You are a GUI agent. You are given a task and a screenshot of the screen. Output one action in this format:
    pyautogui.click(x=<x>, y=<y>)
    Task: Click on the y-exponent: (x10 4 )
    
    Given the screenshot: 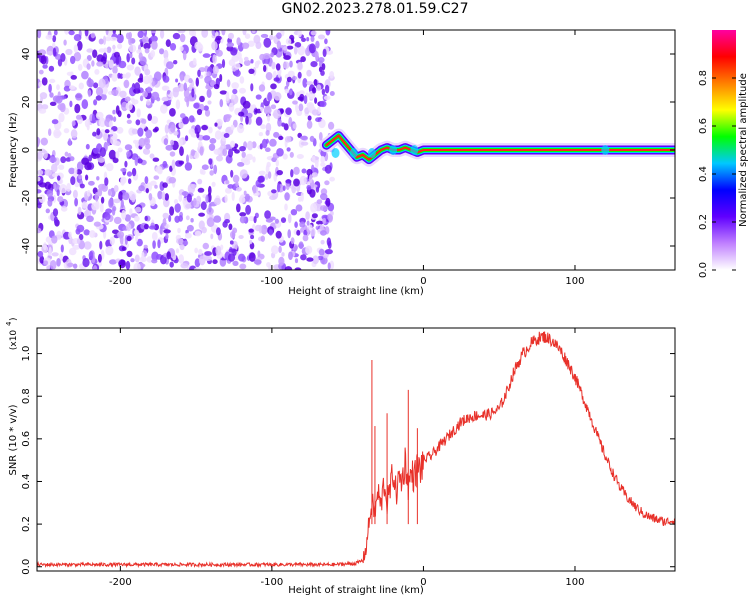 What is the action you would take?
    pyautogui.click(x=12, y=333)
    